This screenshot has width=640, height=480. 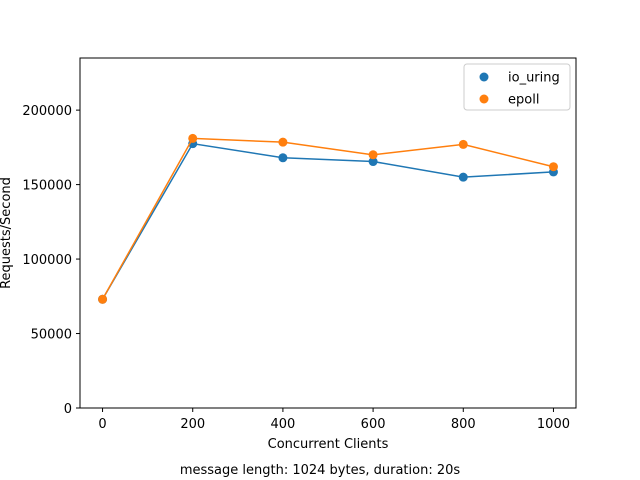 What do you see at coordinates (484, 99) in the screenshot?
I see `legend-marker-epoll` at bounding box center [484, 99].